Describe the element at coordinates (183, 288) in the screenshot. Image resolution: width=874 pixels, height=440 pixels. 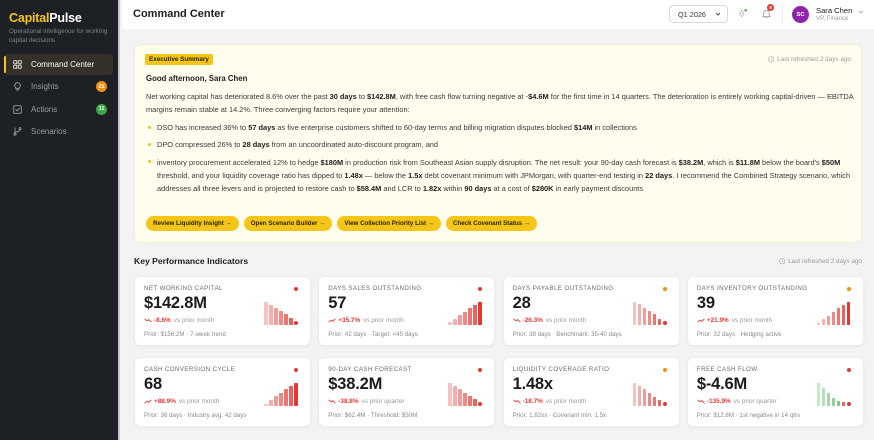
I see `kpi-label: NET WORKING CAPITAL` at that location.